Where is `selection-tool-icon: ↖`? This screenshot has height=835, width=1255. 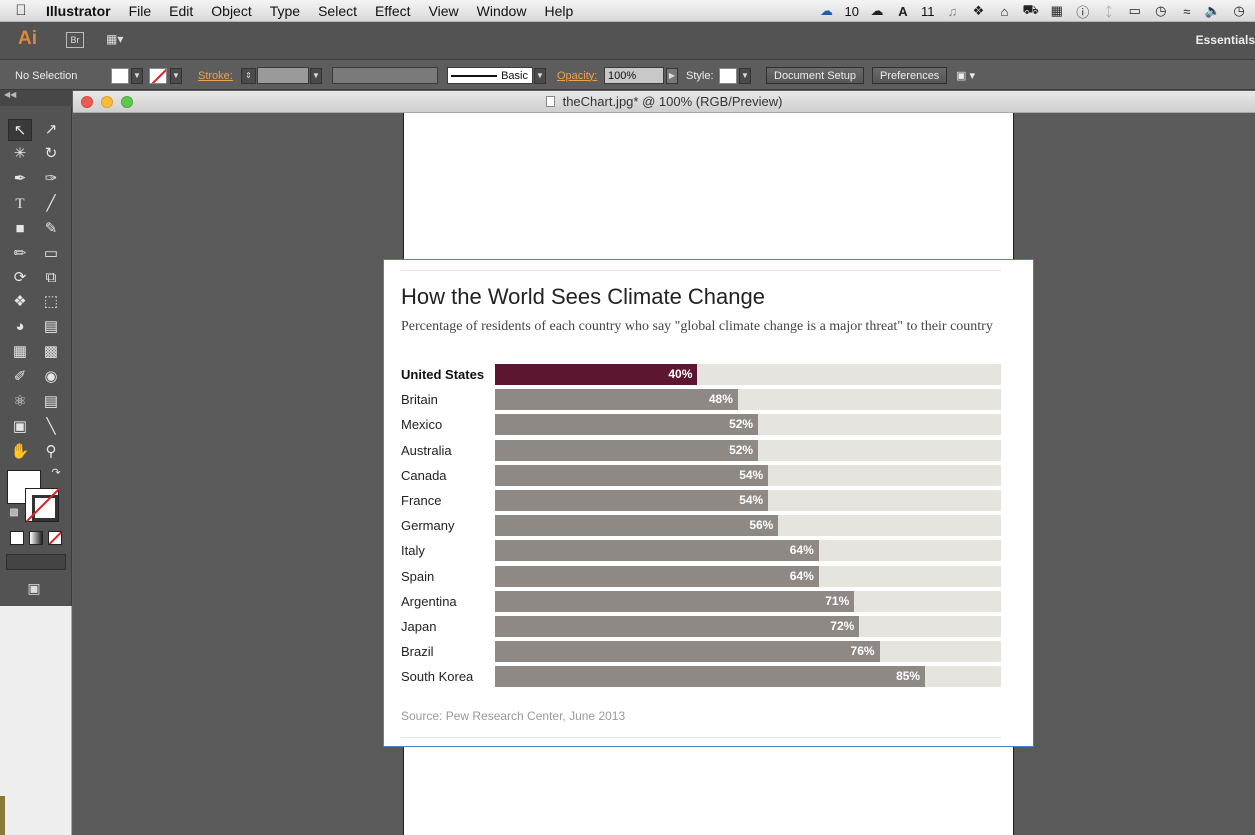 selection-tool-icon: ↖ is located at coordinates (20, 130).